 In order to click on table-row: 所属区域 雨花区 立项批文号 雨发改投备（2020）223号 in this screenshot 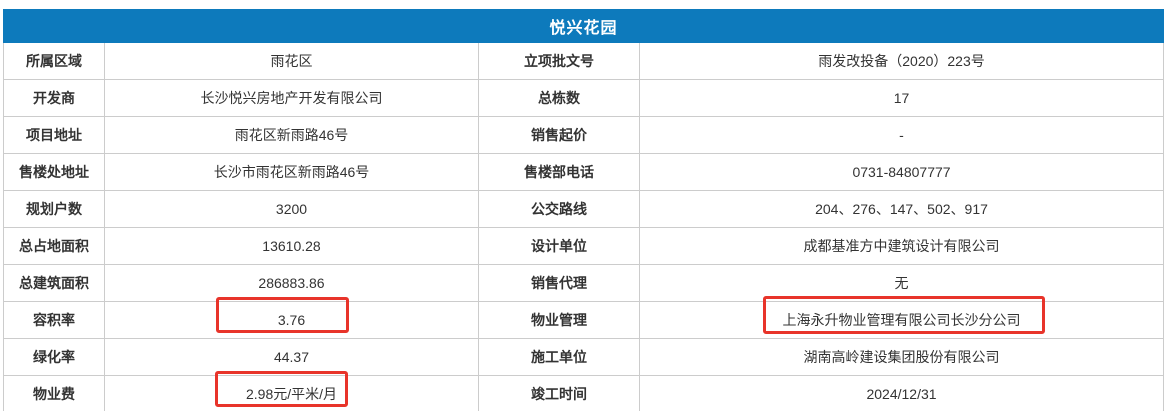, I will do `click(584, 61)`.